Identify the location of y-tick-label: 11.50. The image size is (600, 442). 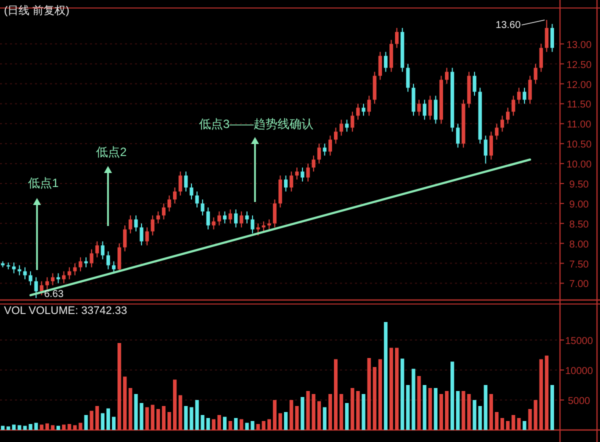
(579, 105).